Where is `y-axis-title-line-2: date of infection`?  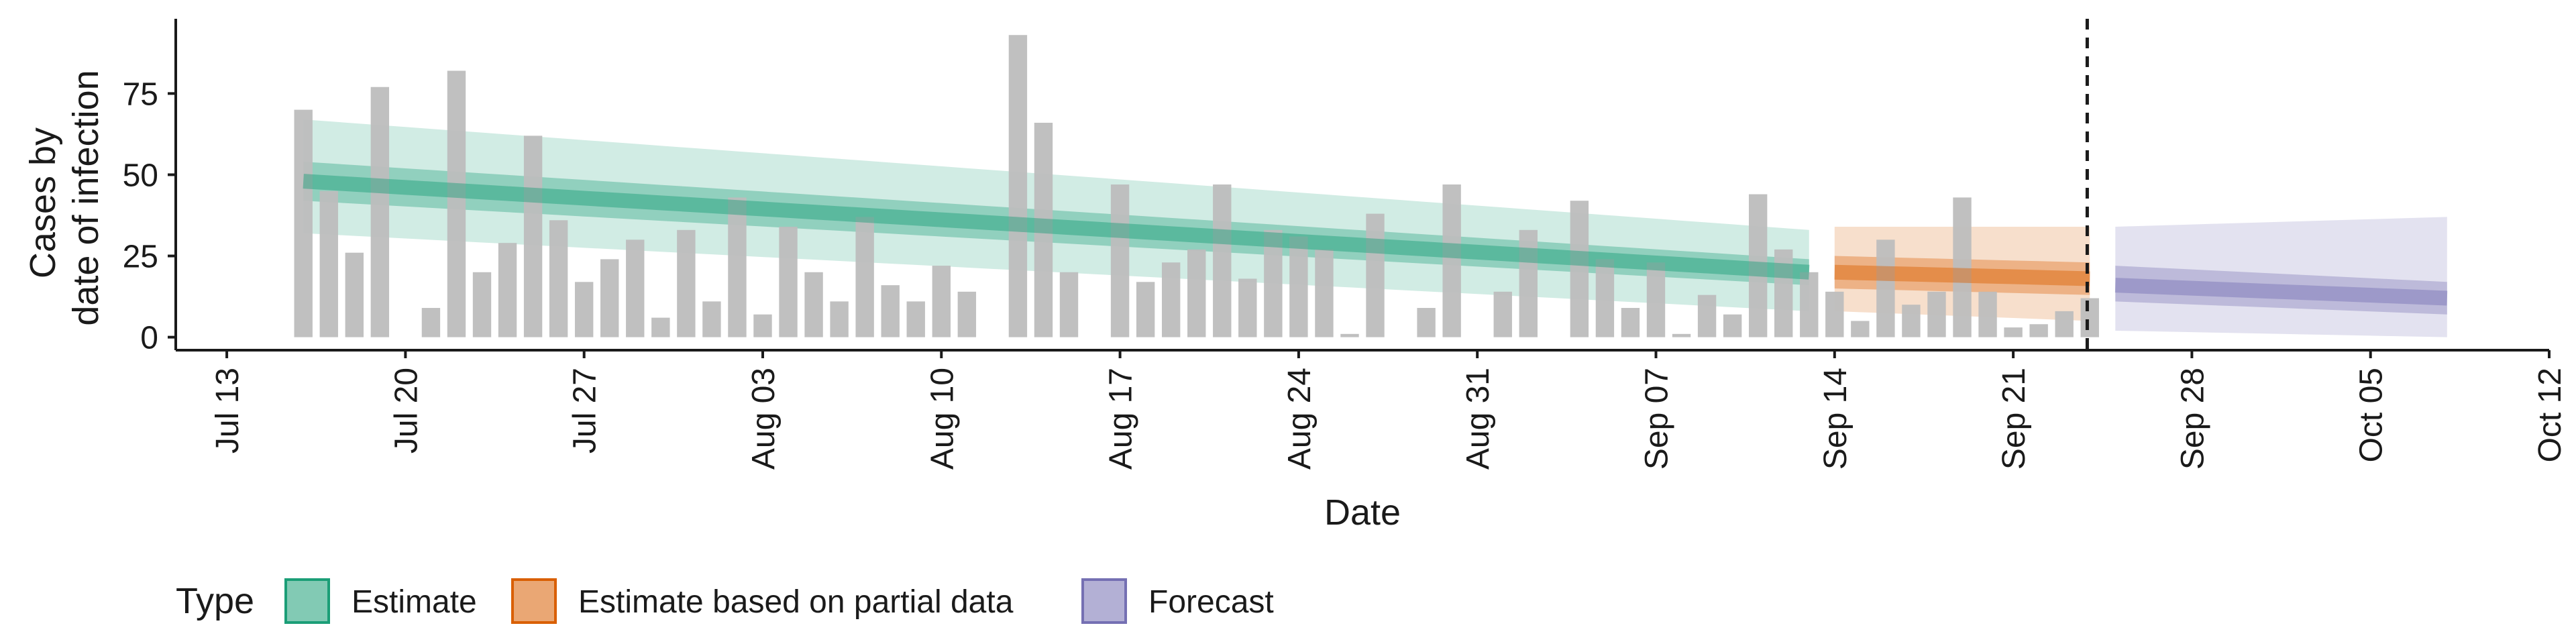
y-axis-title-line-2: date of infection is located at coordinates (86, 197).